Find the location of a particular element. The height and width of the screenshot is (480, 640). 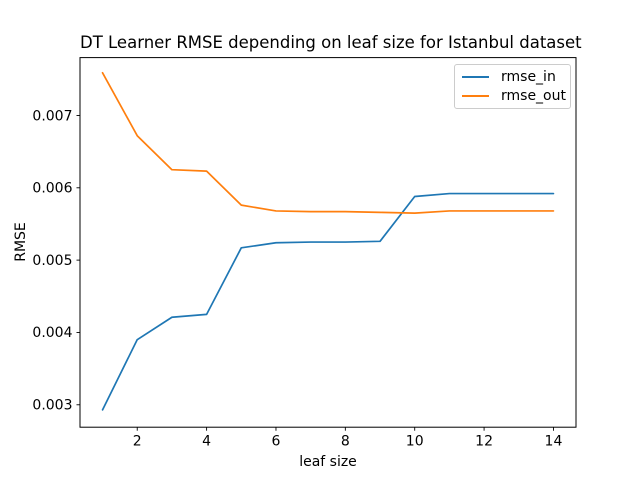

legend-label: rmse_out is located at coordinates (533, 95).